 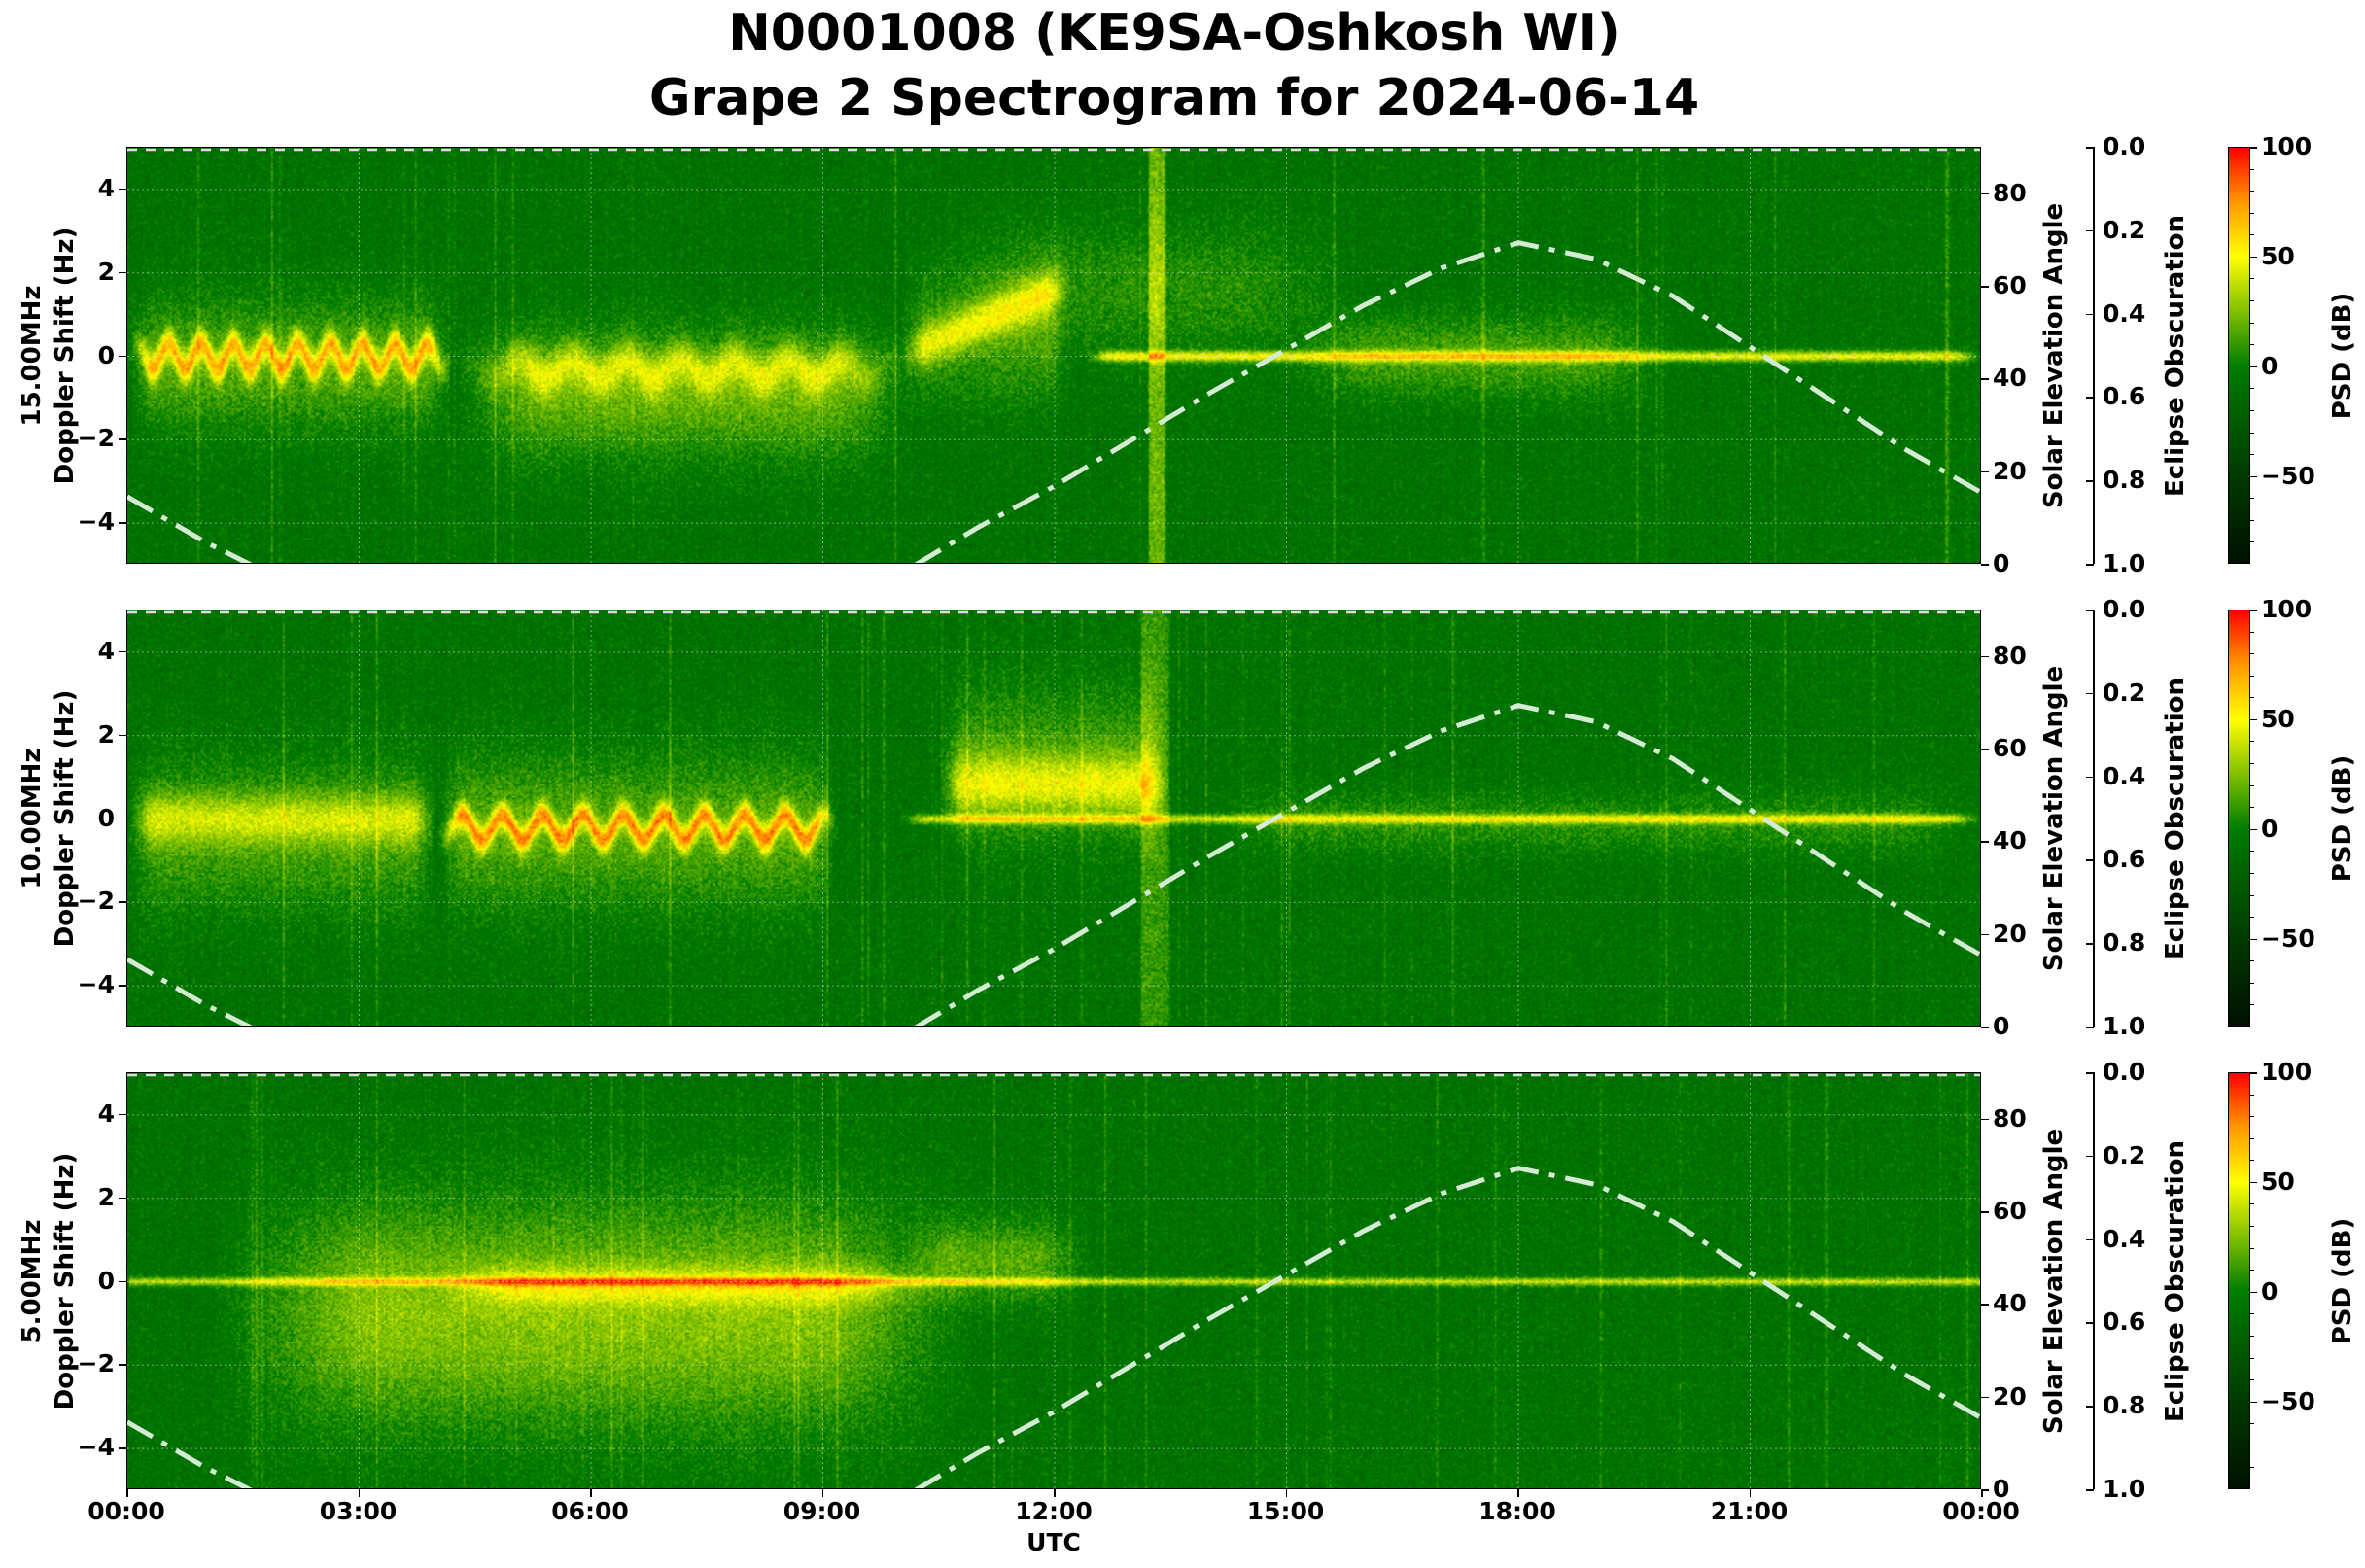 What do you see at coordinates (2010, 378) in the screenshot?
I see `elevation-tick-label: 40` at bounding box center [2010, 378].